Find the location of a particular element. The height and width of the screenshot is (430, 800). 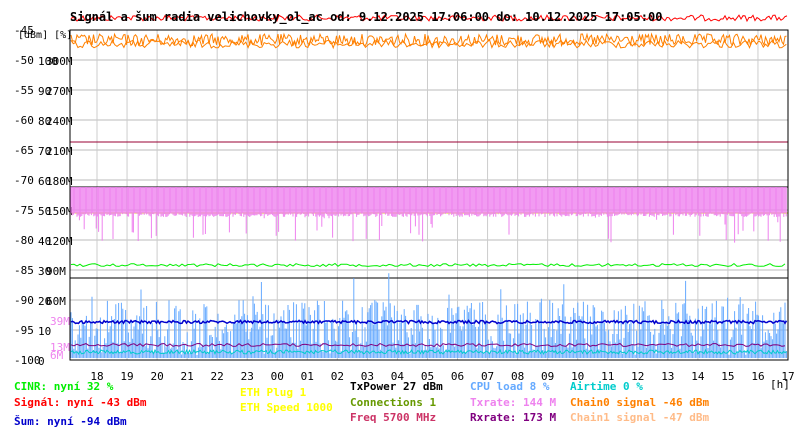

series-noise-line is located at coordinates (429, 322).